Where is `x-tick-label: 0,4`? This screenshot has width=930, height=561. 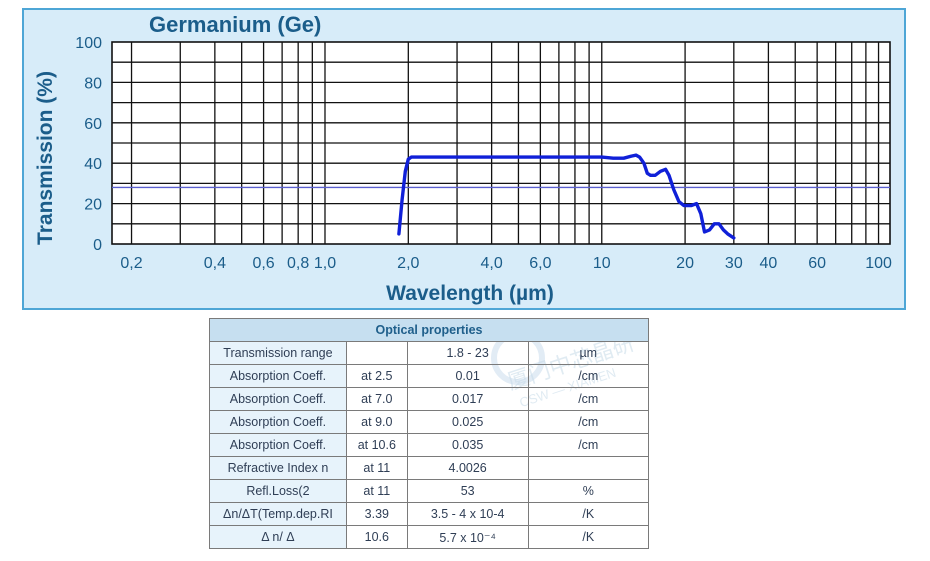 x-tick-label: 0,4 is located at coordinates (215, 263).